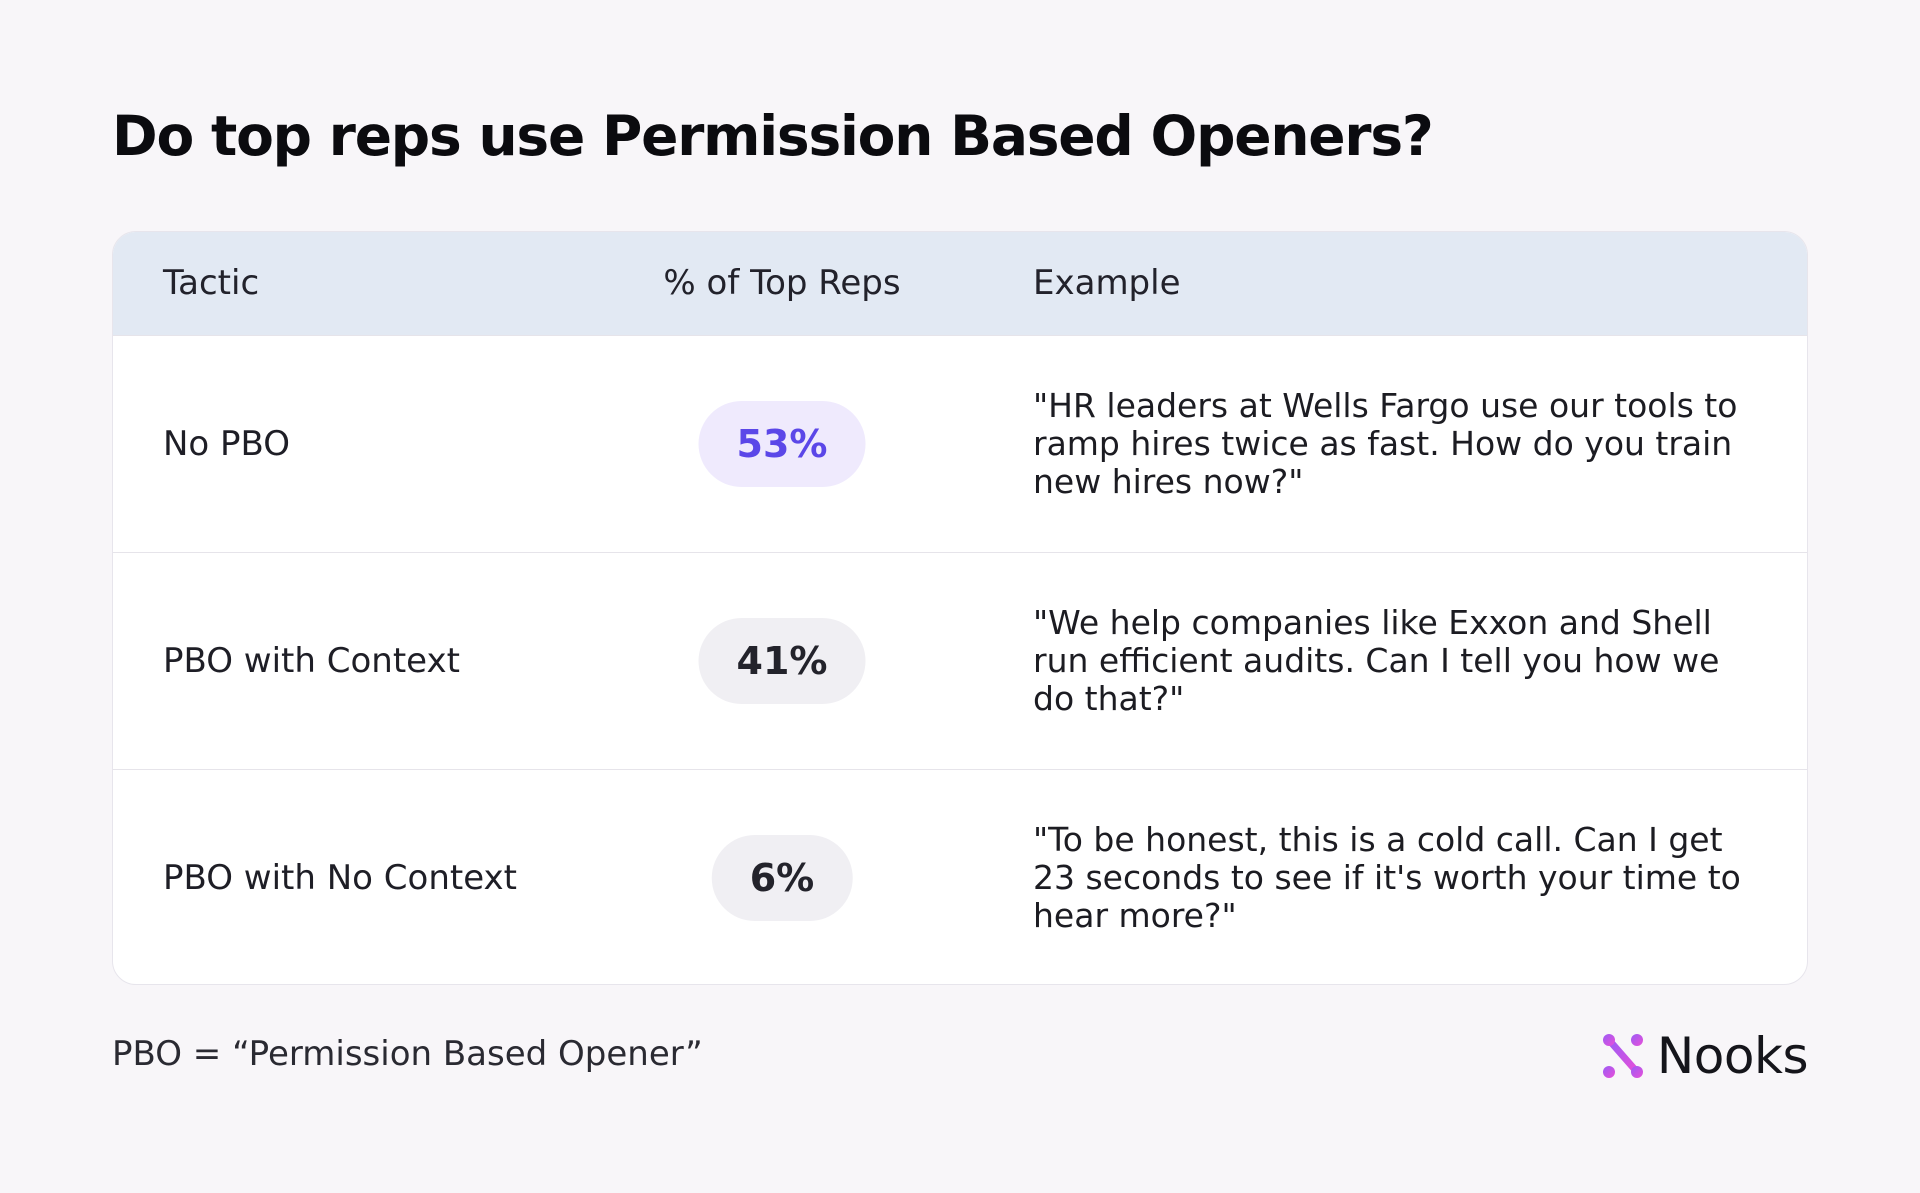 The width and height of the screenshot is (1920, 1193). Describe the element at coordinates (782, 661) in the screenshot. I see `percent-badge: 41%` at that location.